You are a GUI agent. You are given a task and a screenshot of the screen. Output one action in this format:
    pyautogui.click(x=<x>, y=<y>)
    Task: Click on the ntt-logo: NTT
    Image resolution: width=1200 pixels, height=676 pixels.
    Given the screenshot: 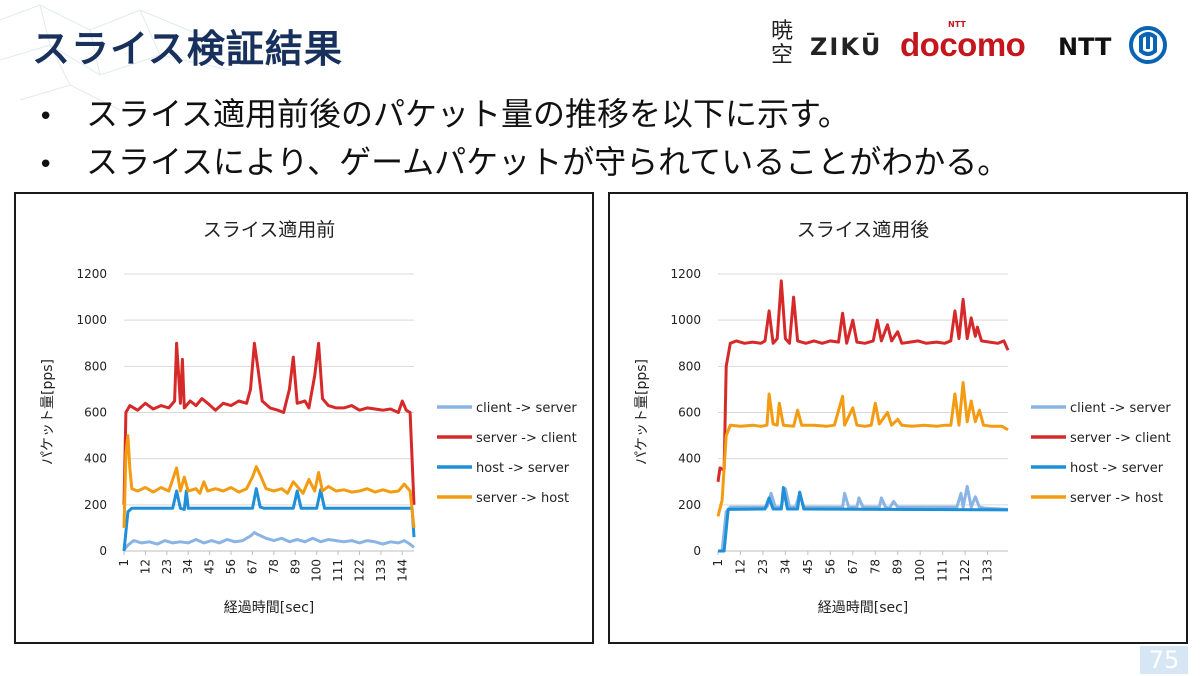 What is the action you would take?
    pyautogui.click(x=1085, y=47)
    